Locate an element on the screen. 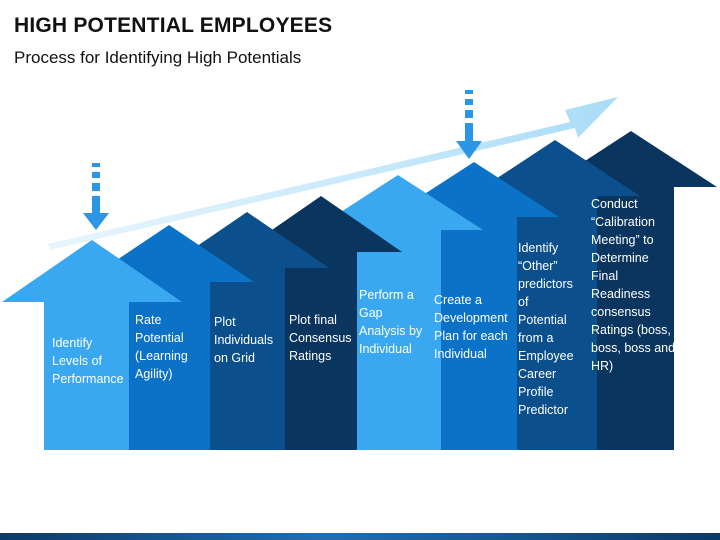 The width and height of the screenshot is (720, 540). page-subtitle: Process for Identifying High Potentials is located at coordinates (158, 57).